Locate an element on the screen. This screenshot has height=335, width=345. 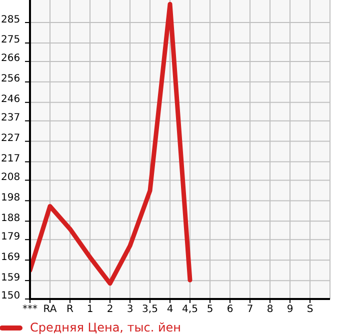
y-tick-label: 188 is located at coordinates (10, 218).